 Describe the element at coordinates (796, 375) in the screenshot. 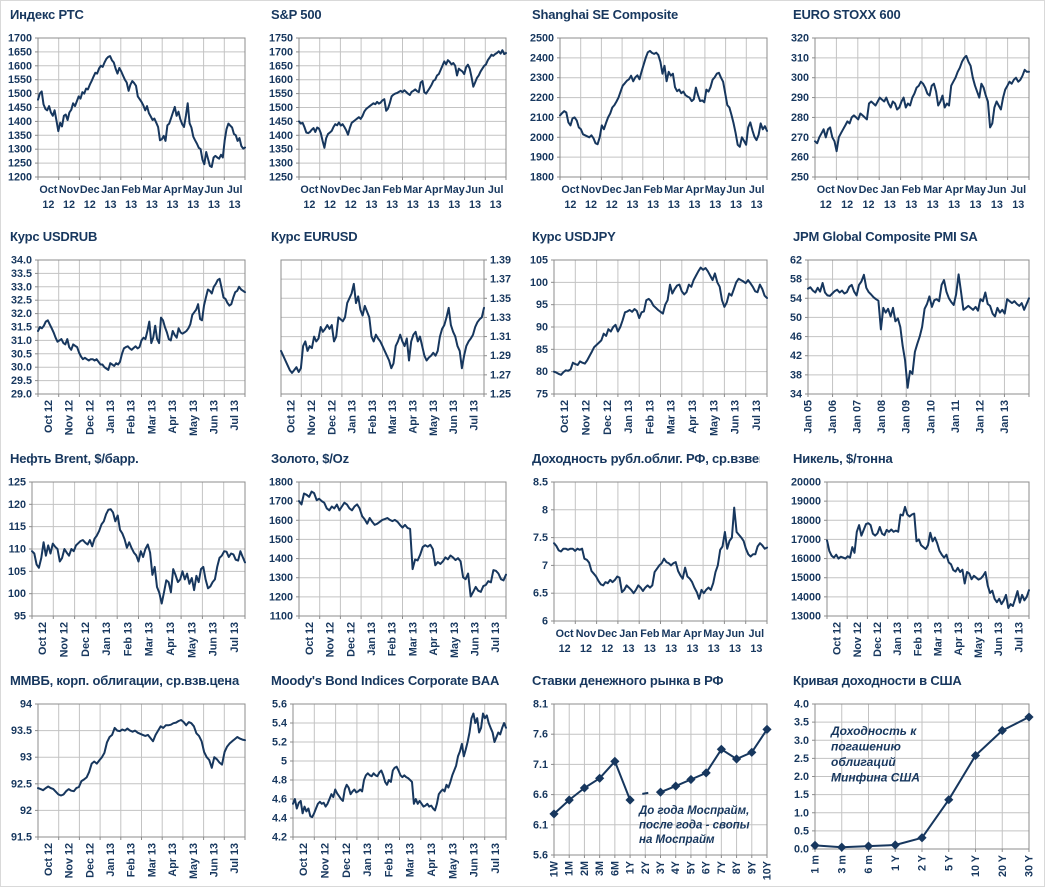

I see `svg-text: 38` at that location.